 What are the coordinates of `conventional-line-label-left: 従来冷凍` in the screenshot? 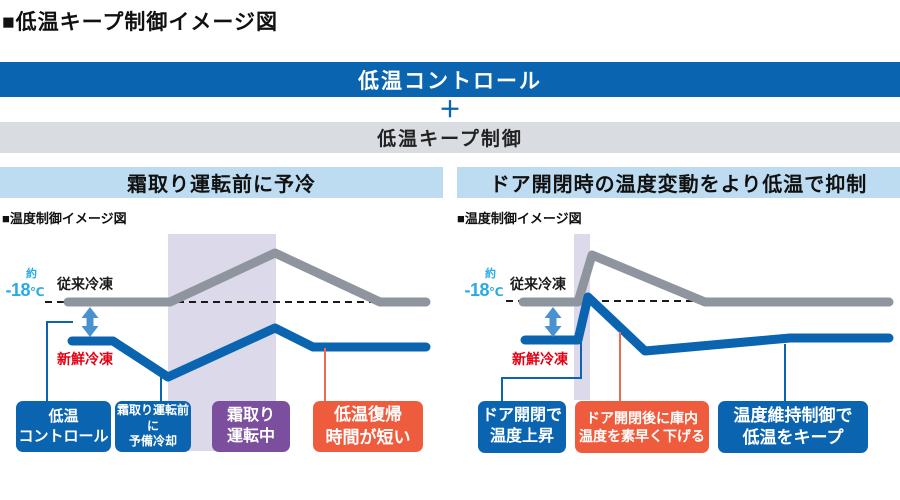 It's located at (85, 284).